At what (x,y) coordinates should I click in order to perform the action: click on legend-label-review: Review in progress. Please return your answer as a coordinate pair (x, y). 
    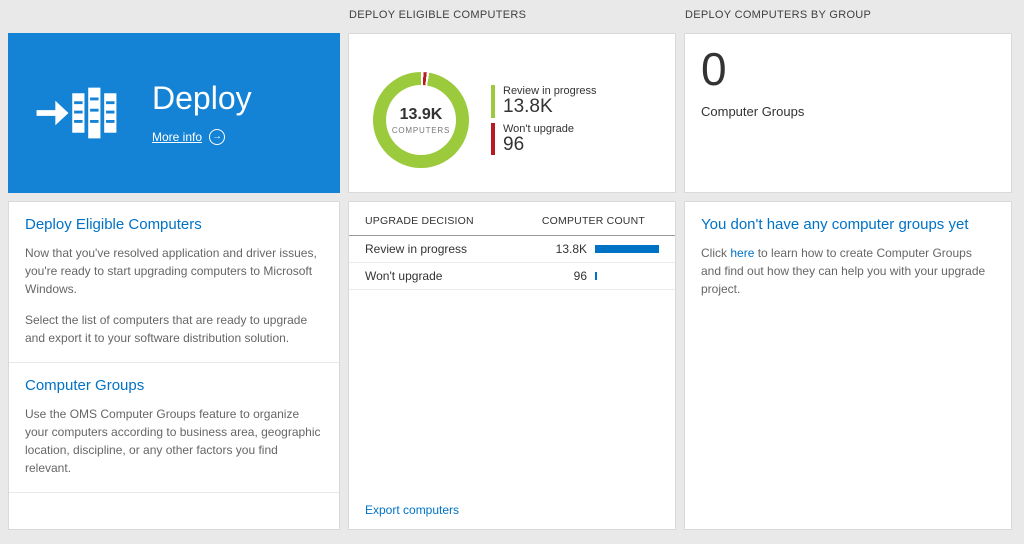
    Looking at the image, I should click on (550, 90).